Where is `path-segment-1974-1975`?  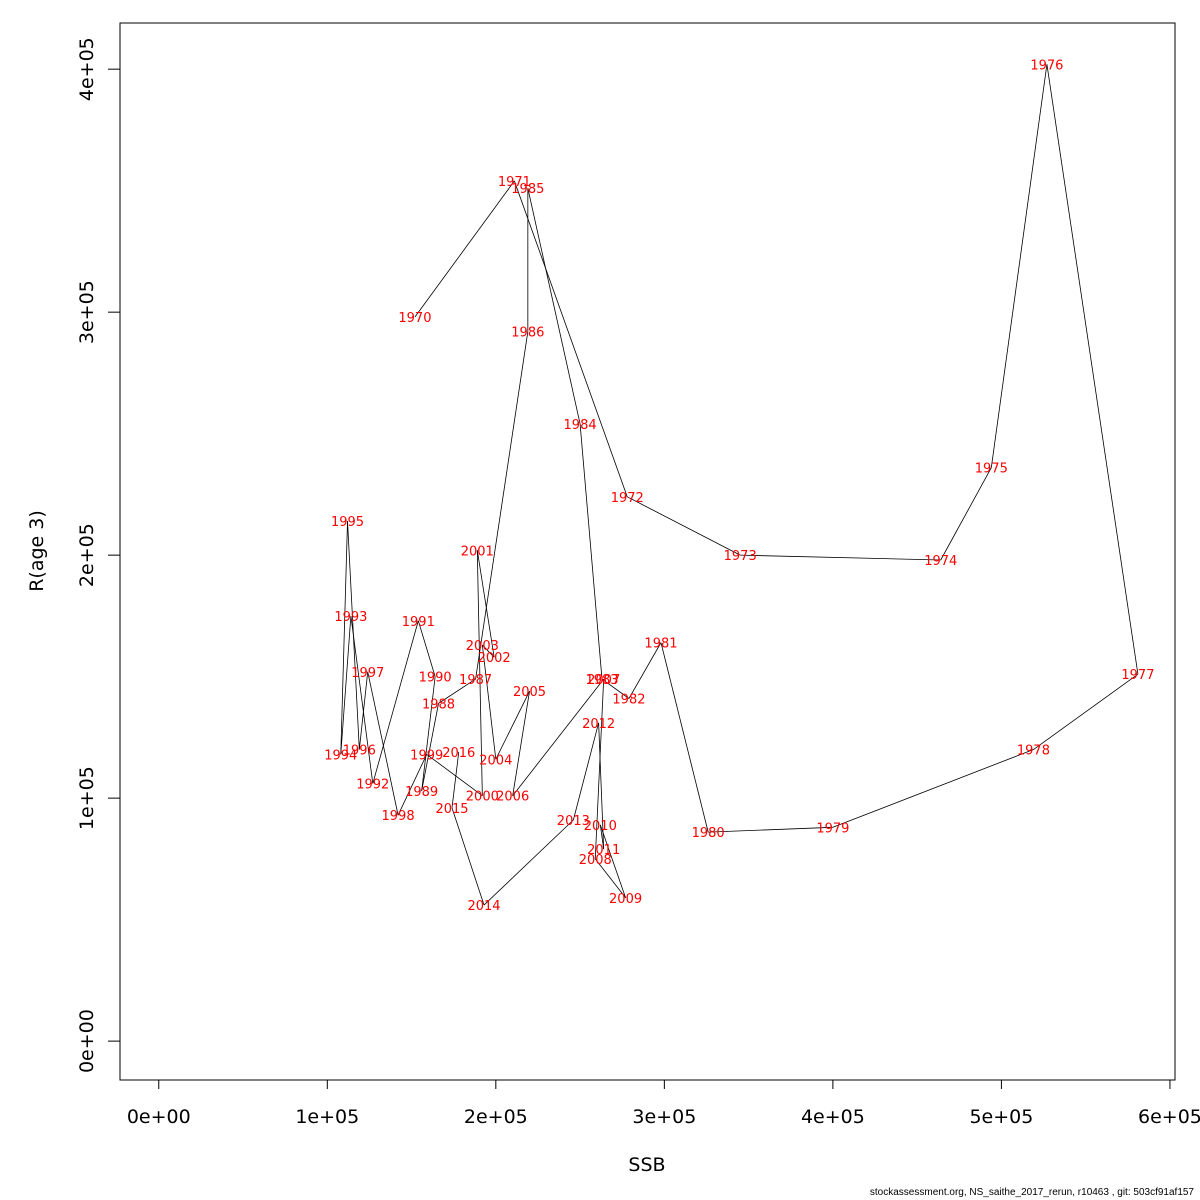
path-segment-1974-1975 is located at coordinates (966, 514).